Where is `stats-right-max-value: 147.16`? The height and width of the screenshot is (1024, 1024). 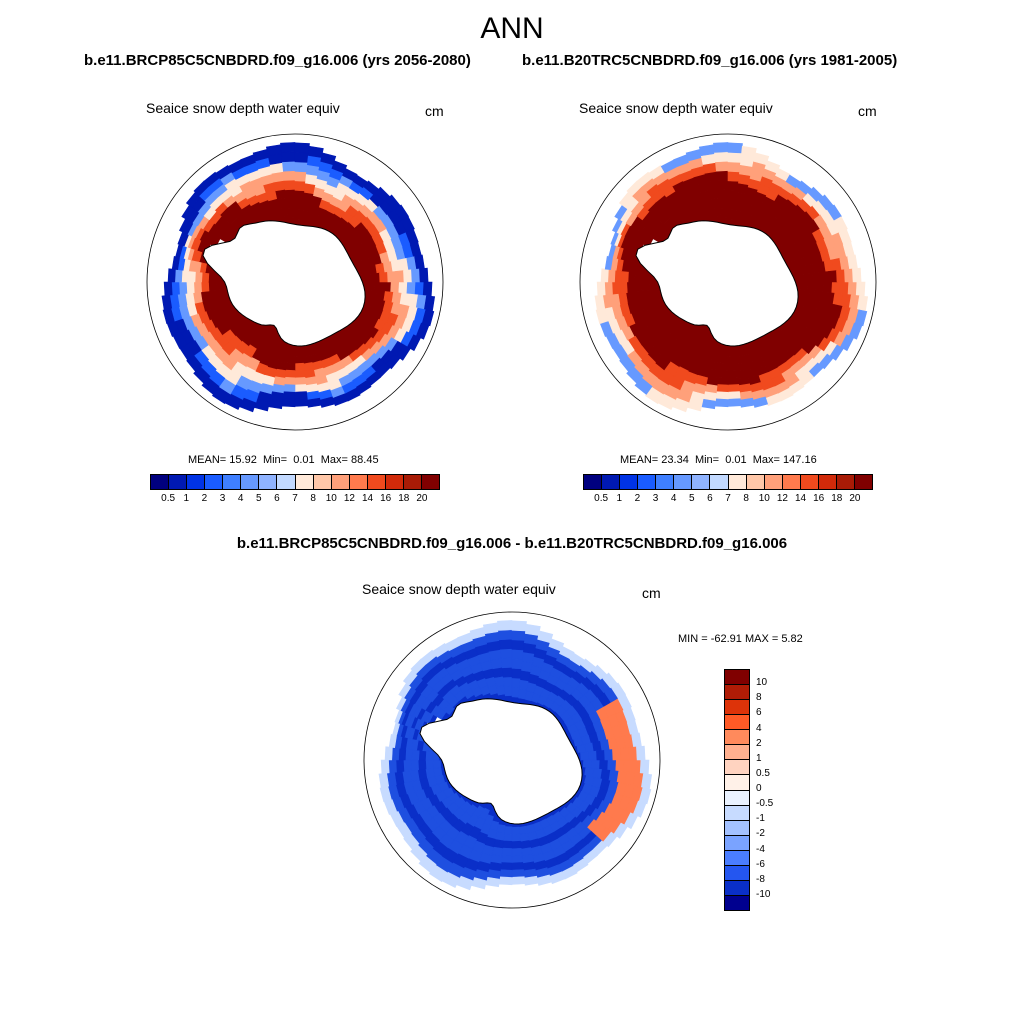
stats-right-max-value: 147.16 is located at coordinates (800, 460).